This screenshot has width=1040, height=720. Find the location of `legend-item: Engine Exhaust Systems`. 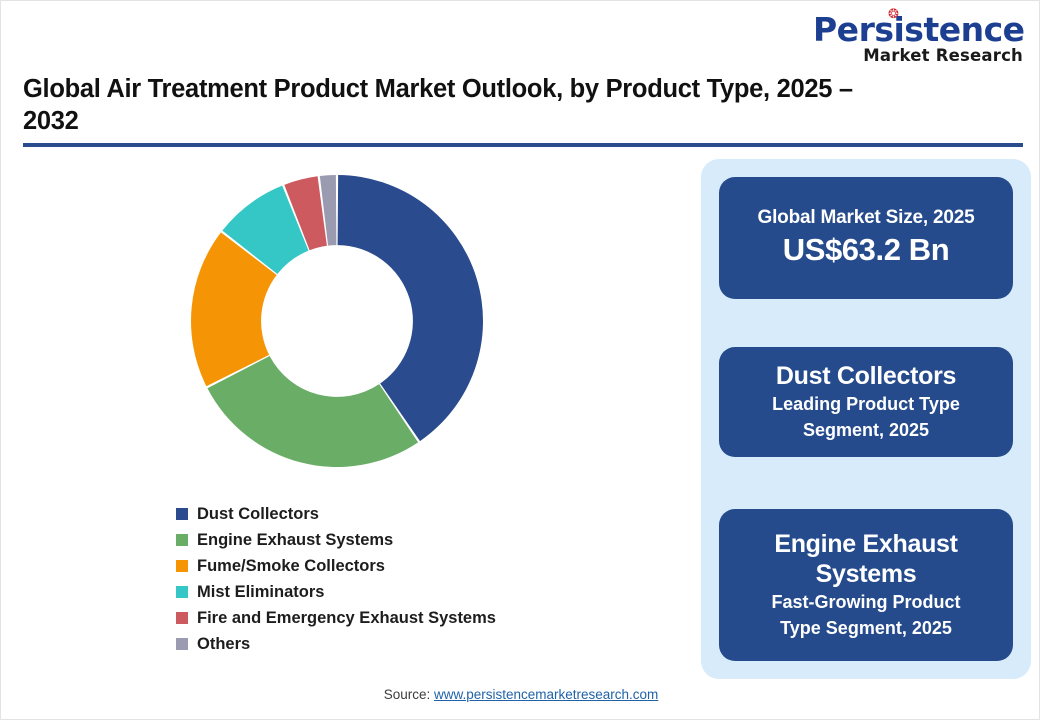

legend-item: Engine Exhaust Systems is located at coordinates (416, 540).